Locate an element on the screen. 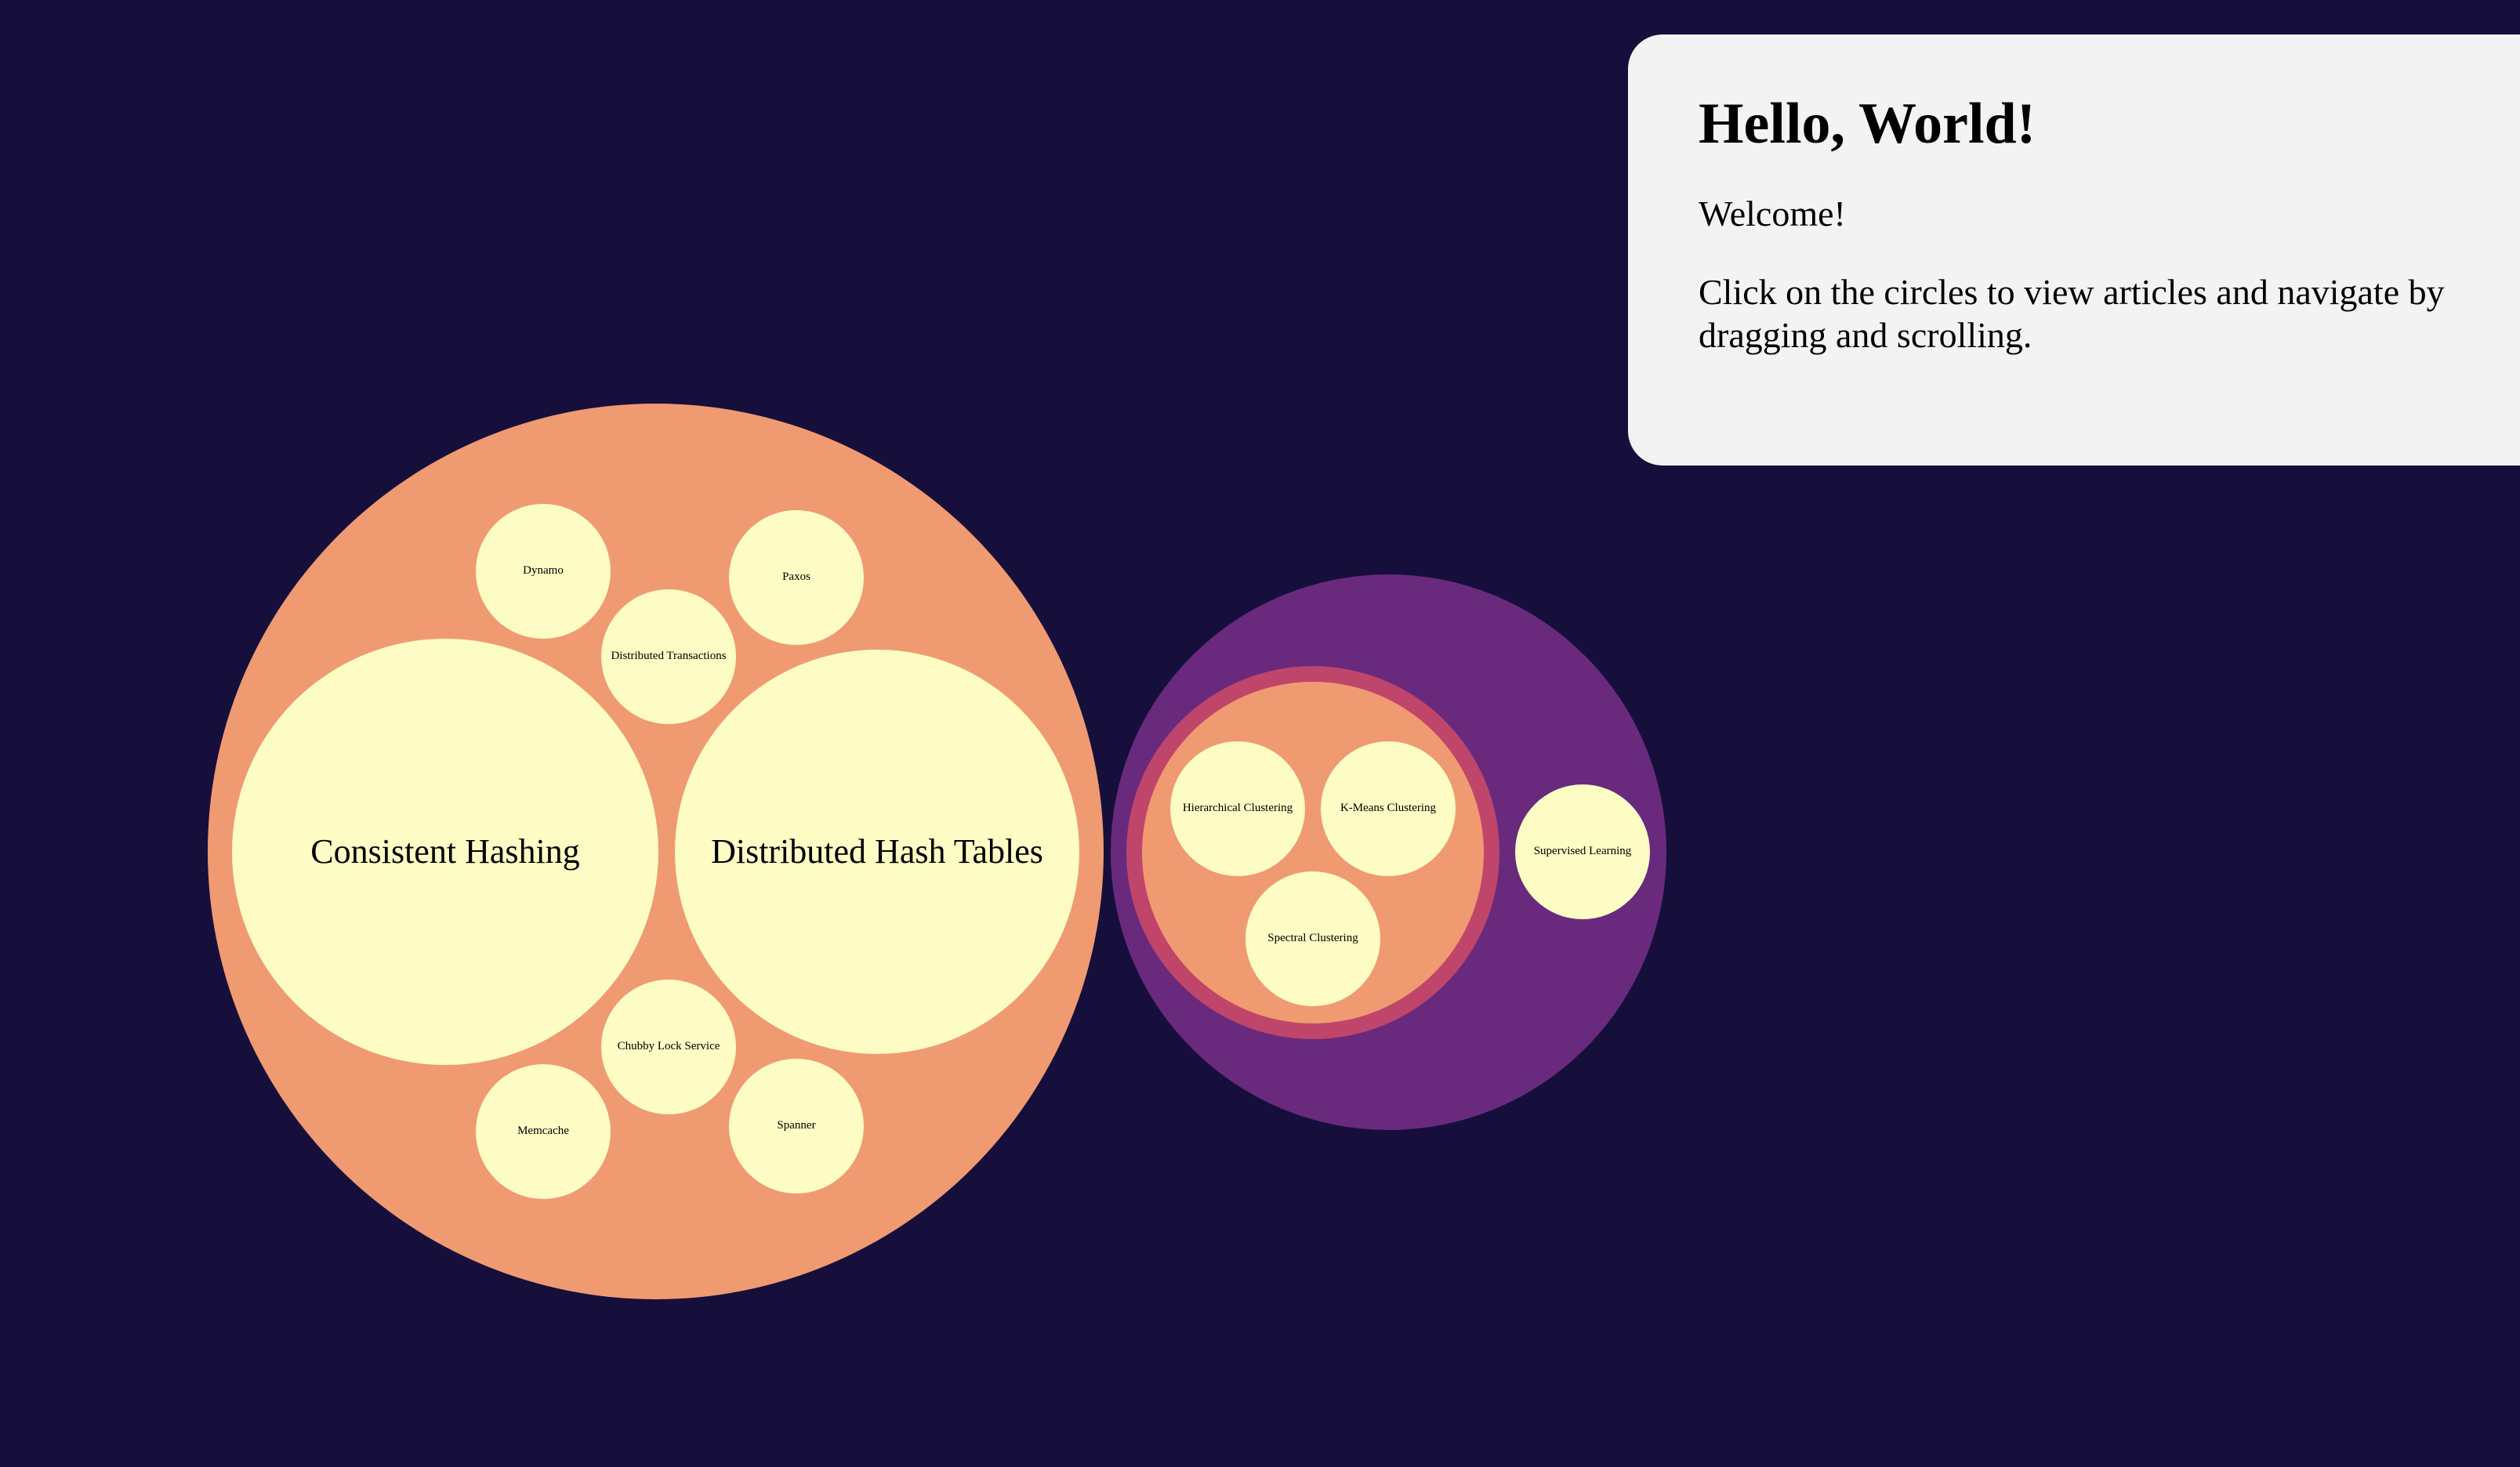 This screenshot has height=1467, width=2520. bubble-hierarchical-clustering: Hierarchical Clustering is located at coordinates (1237, 808).